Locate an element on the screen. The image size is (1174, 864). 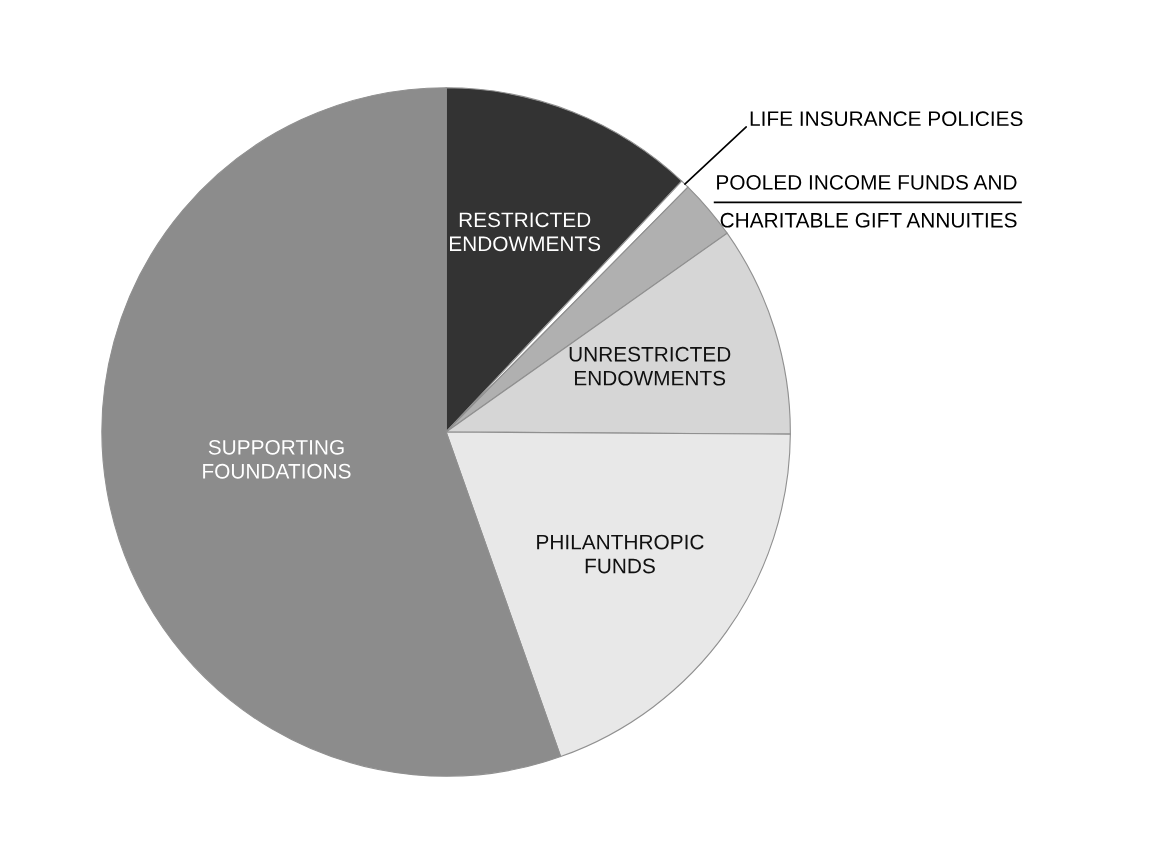
slice-label: RESTRICTED ENDOWMENTS is located at coordinates (525, 232).